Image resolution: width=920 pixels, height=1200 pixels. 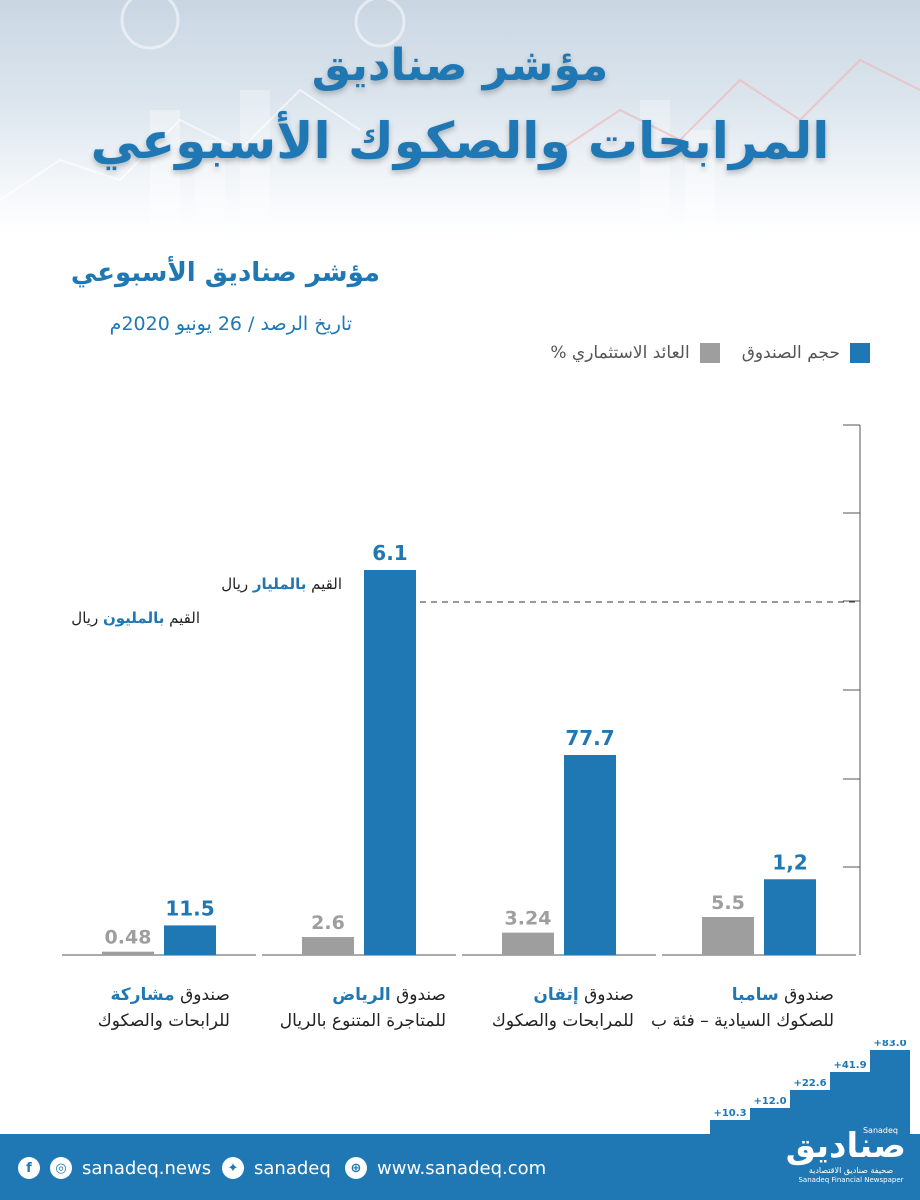 I want to click on news-handle: sanadeq.news, so click(x=147, y=1168).